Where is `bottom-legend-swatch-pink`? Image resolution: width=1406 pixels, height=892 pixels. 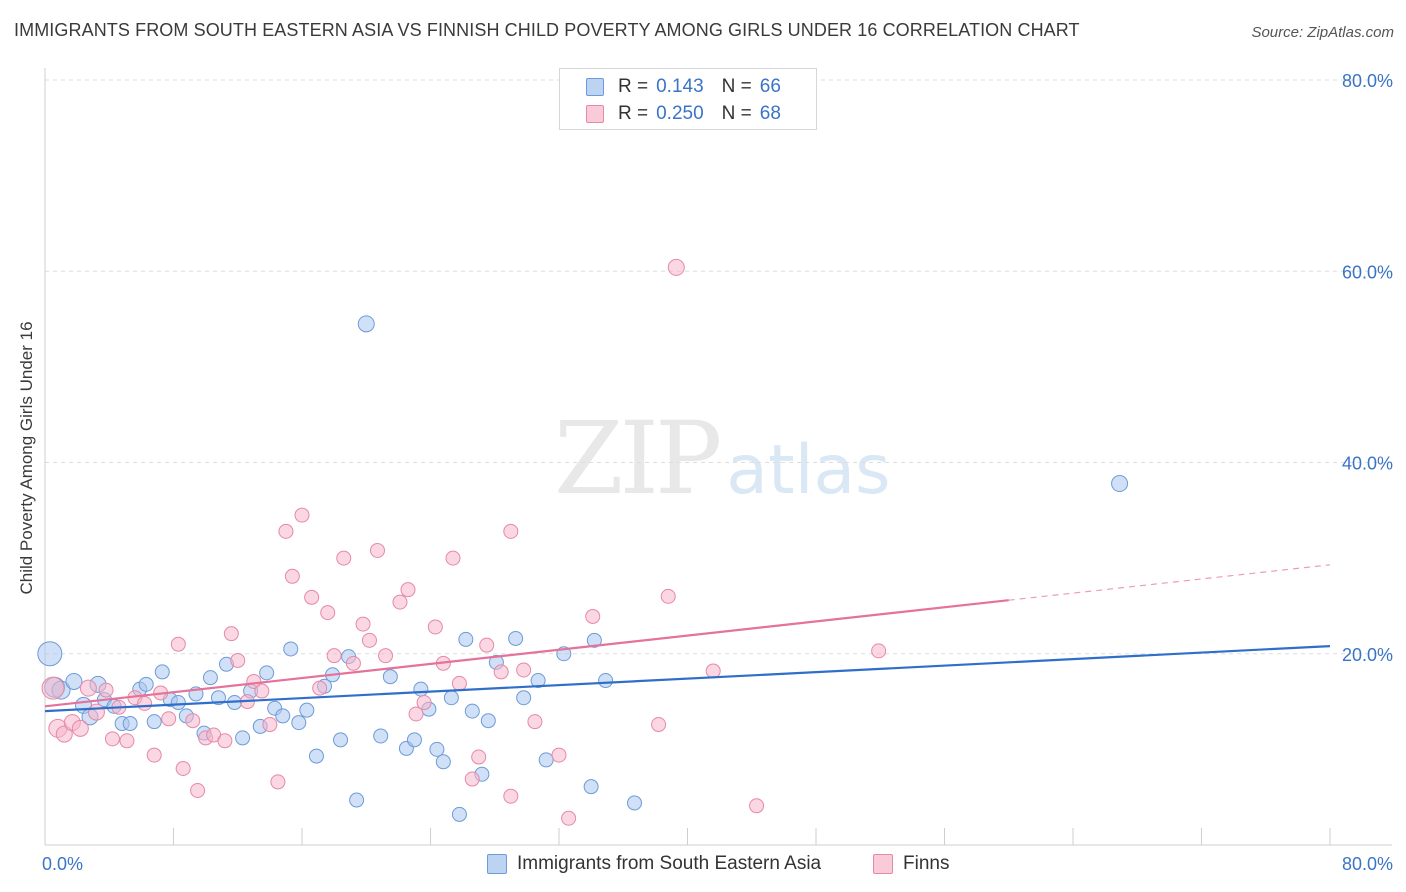
bottom-legend-swatch-pink is located at coordinates (883, 864).